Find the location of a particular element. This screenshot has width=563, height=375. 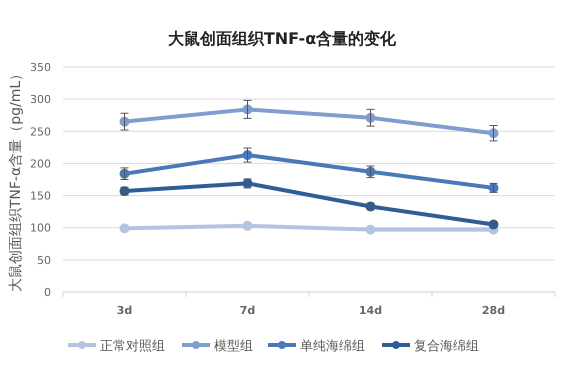

x-tick-label: 28d is located at coordinates (494, 310).